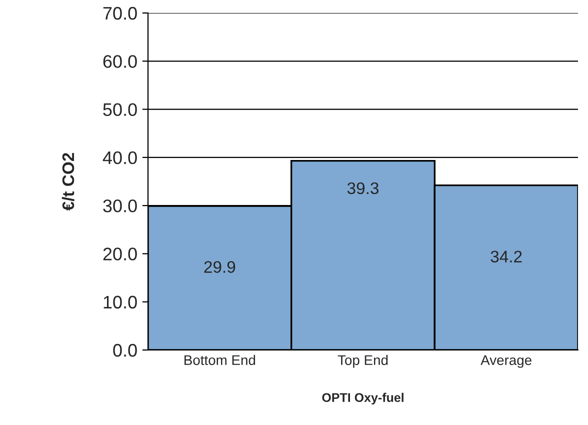 Image resolution: width=588 pixels, height=425 pixels. I want to click on y-tick-label: 40.0, so click(119, 157).